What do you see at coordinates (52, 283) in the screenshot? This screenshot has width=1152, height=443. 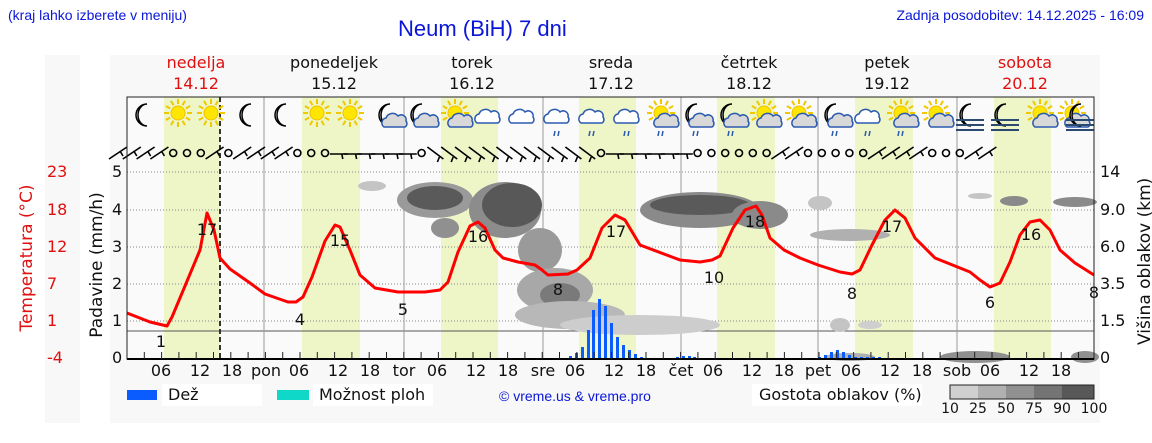 I see `temp-tick: 7` at bounding box center [52, 283].